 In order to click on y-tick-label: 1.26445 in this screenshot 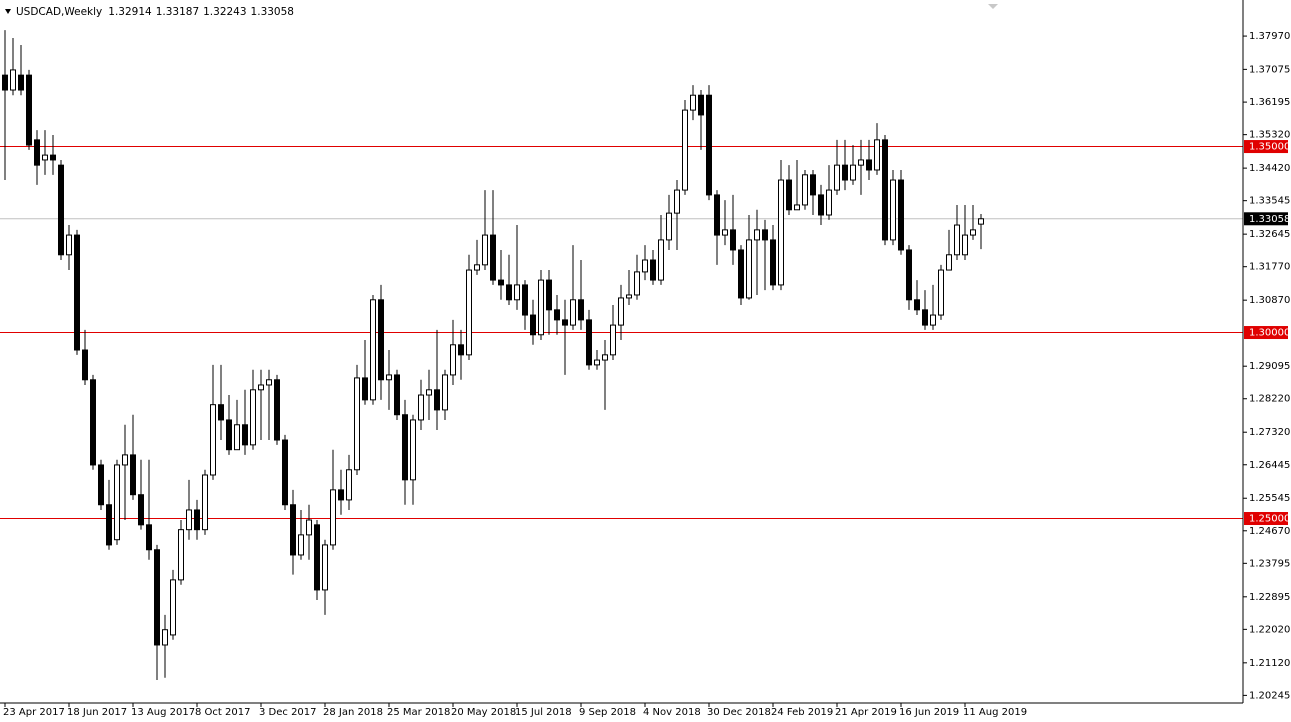, I will do `click(1269, 465)`.